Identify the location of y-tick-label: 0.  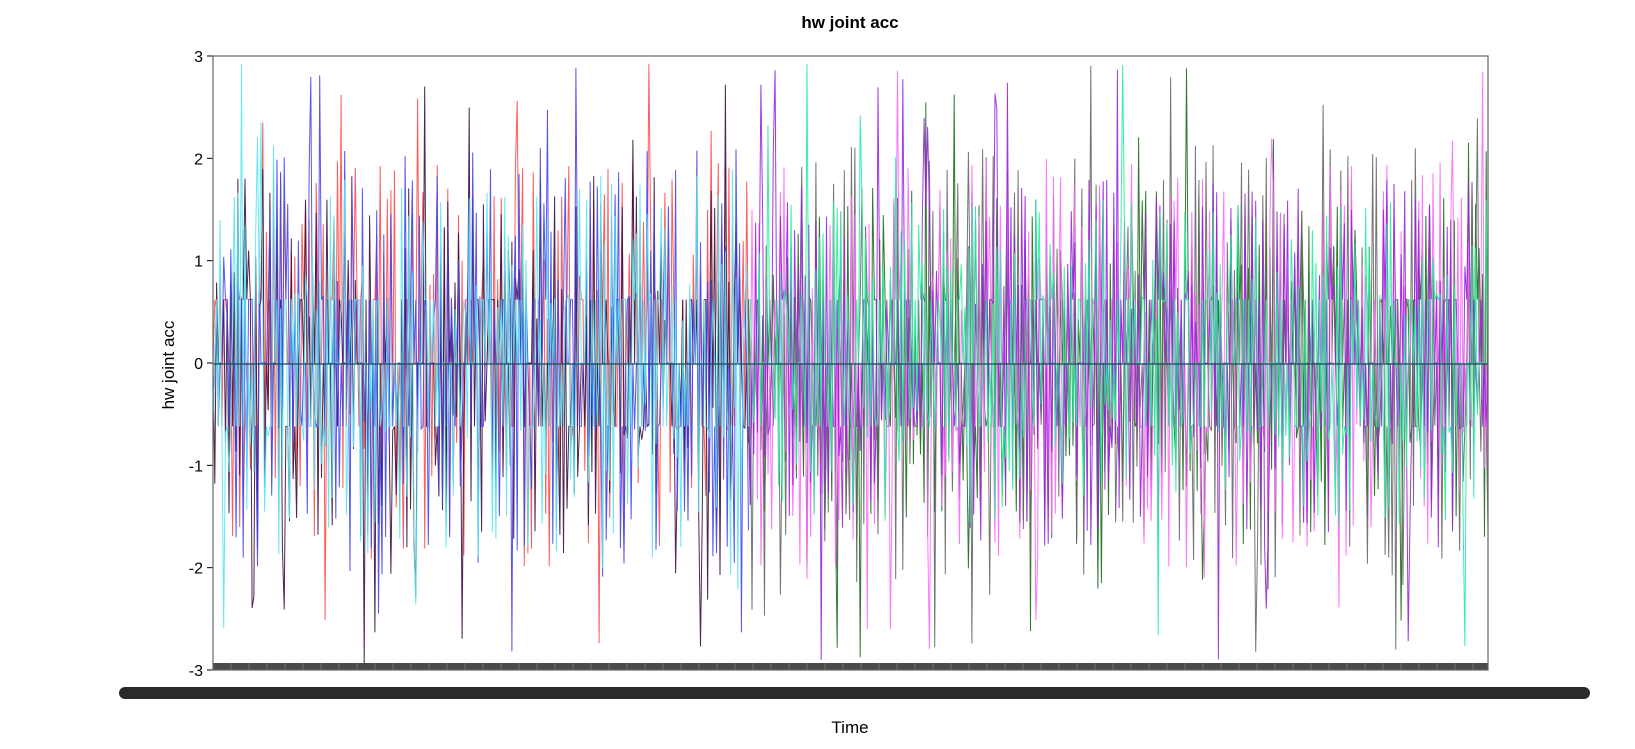
(198, 364).